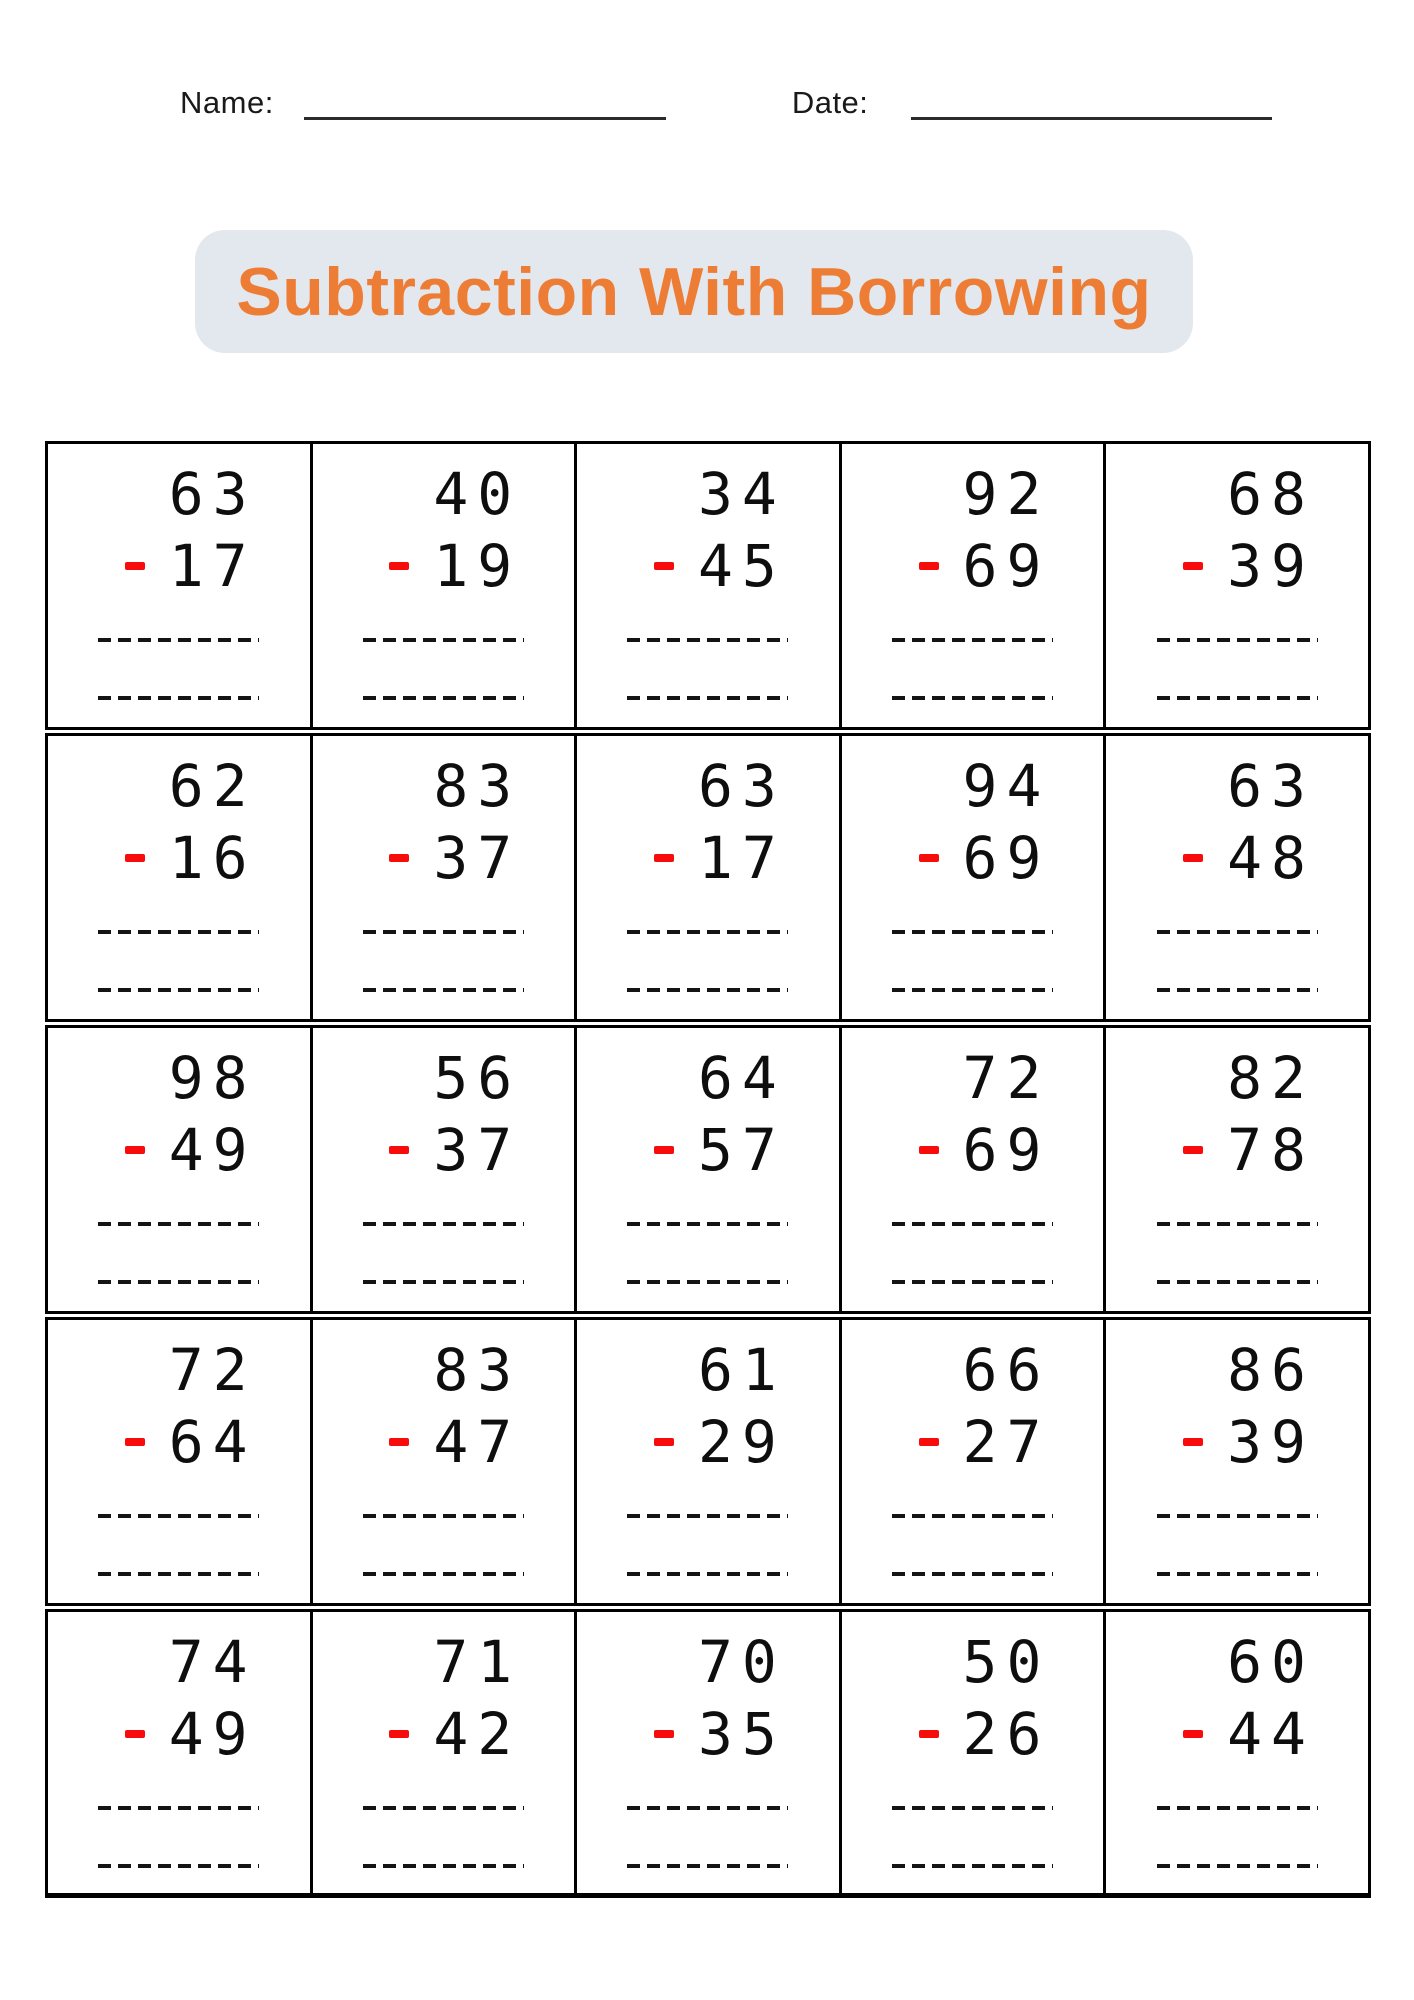 This screenshot has height=2000, width=1414. I want to click on subtraction-problem: 63 17, so click(709, 877).